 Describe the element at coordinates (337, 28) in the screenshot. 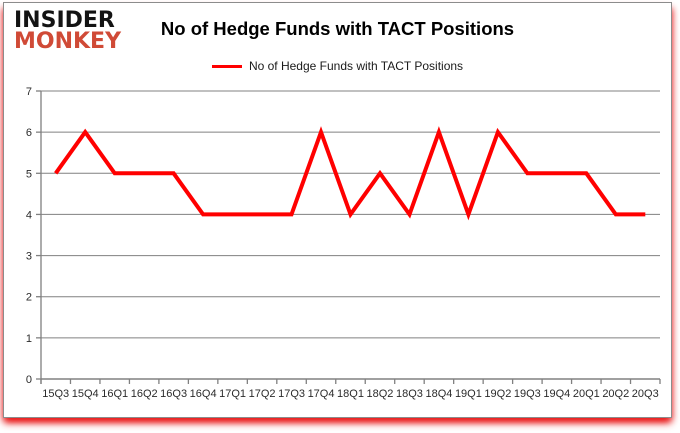

I see `chart-title: No of Hedge Funds with TACT Positions` at that location.